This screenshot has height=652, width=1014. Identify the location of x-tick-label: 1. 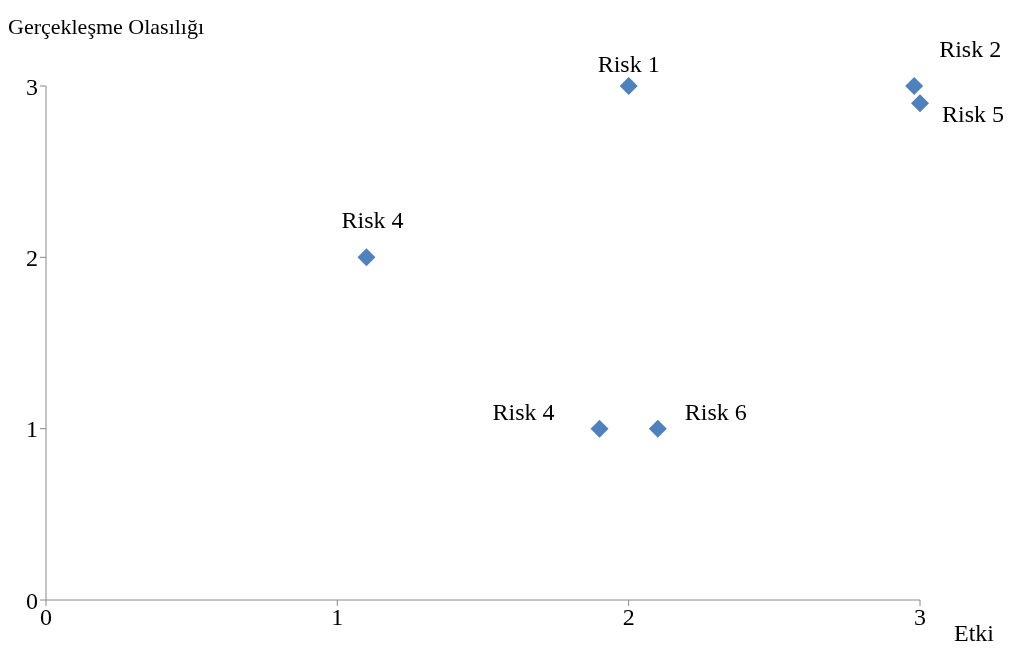
(337, 617).